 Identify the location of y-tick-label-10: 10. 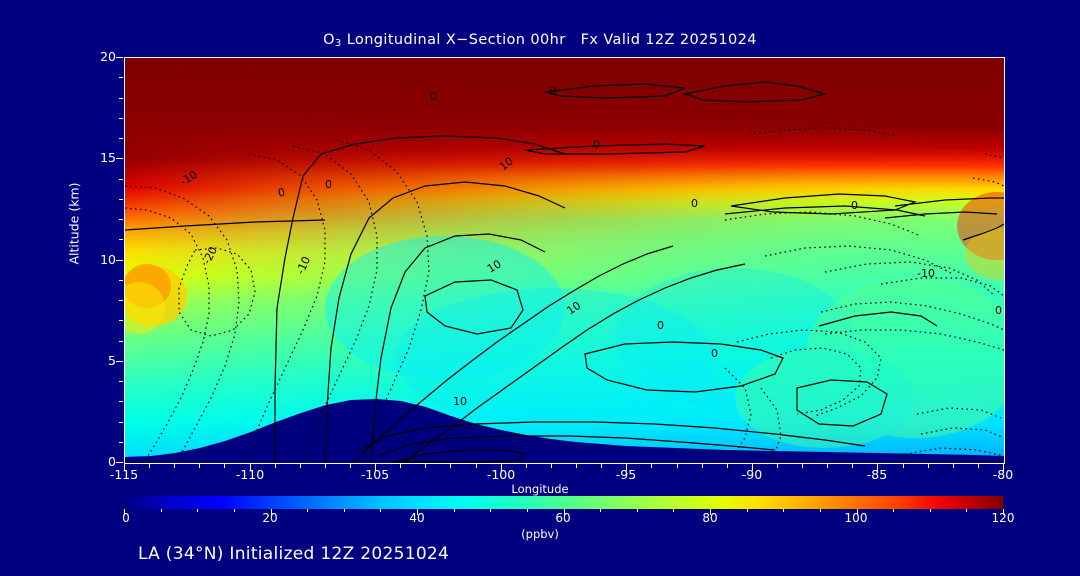
(108, 259).